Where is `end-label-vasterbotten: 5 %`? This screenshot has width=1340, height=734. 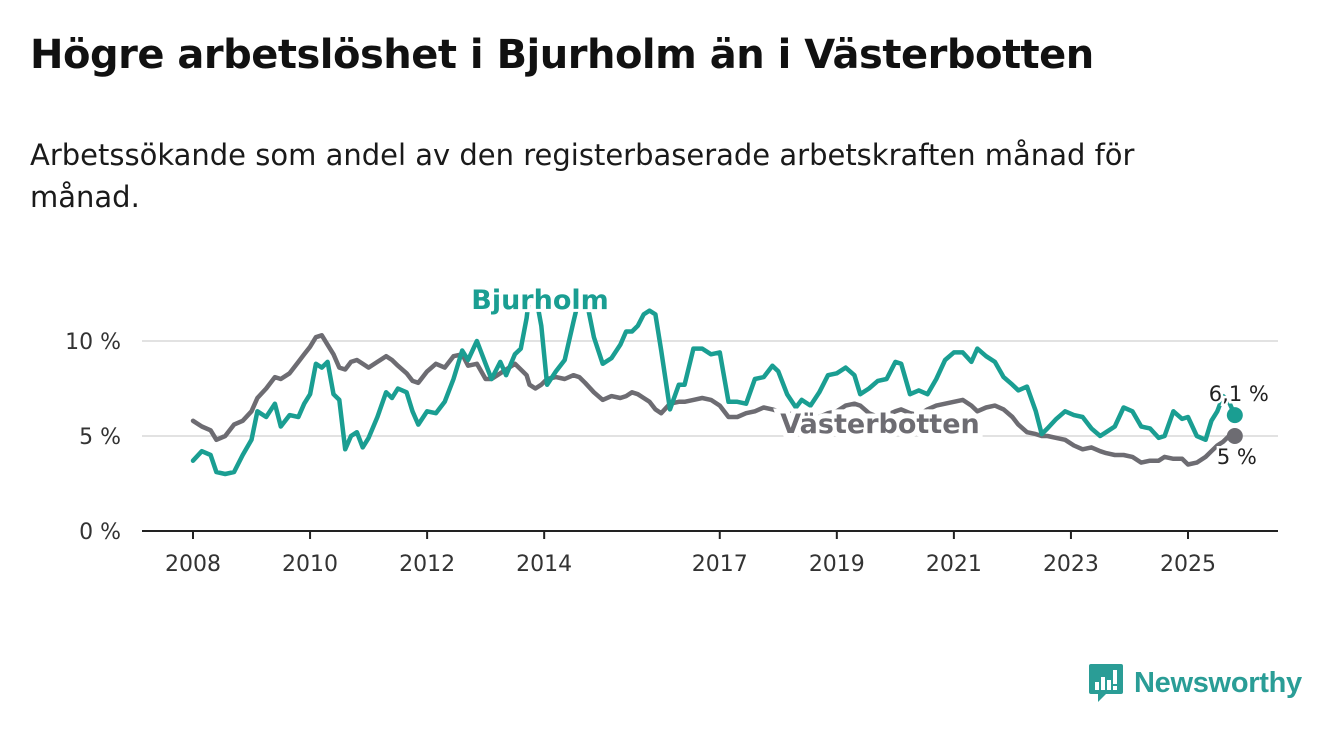 end-label-vasterbotten: 5 % is located at coordinates (1237, 457).